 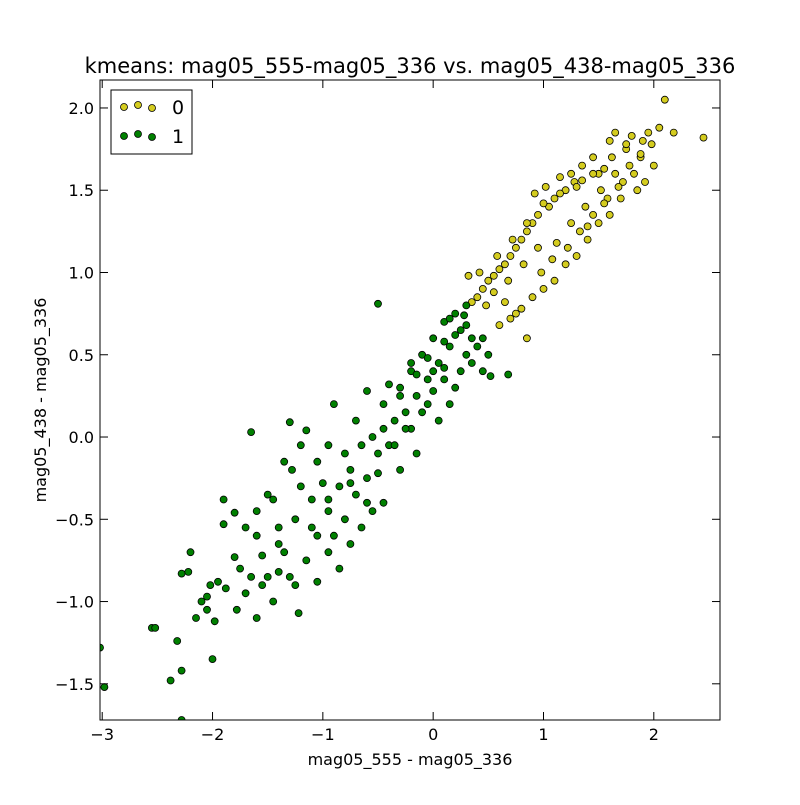 What do you see at coordinates (151, 122) in the screenshot?
I see `legend: 0 1` at bounding box center [151, 122].